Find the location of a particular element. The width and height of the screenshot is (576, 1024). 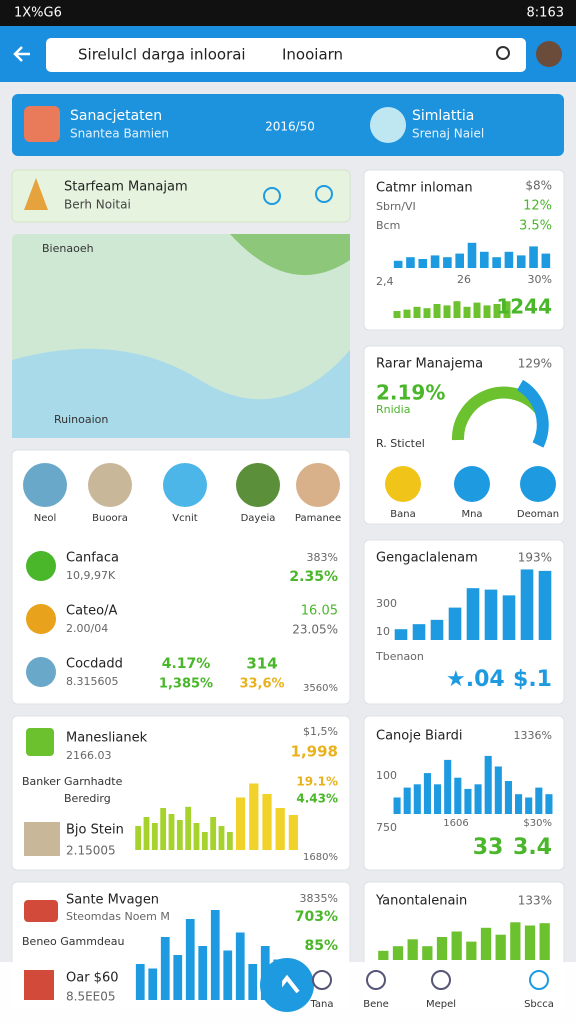

label: $8% is located at coordinates (538, 186).